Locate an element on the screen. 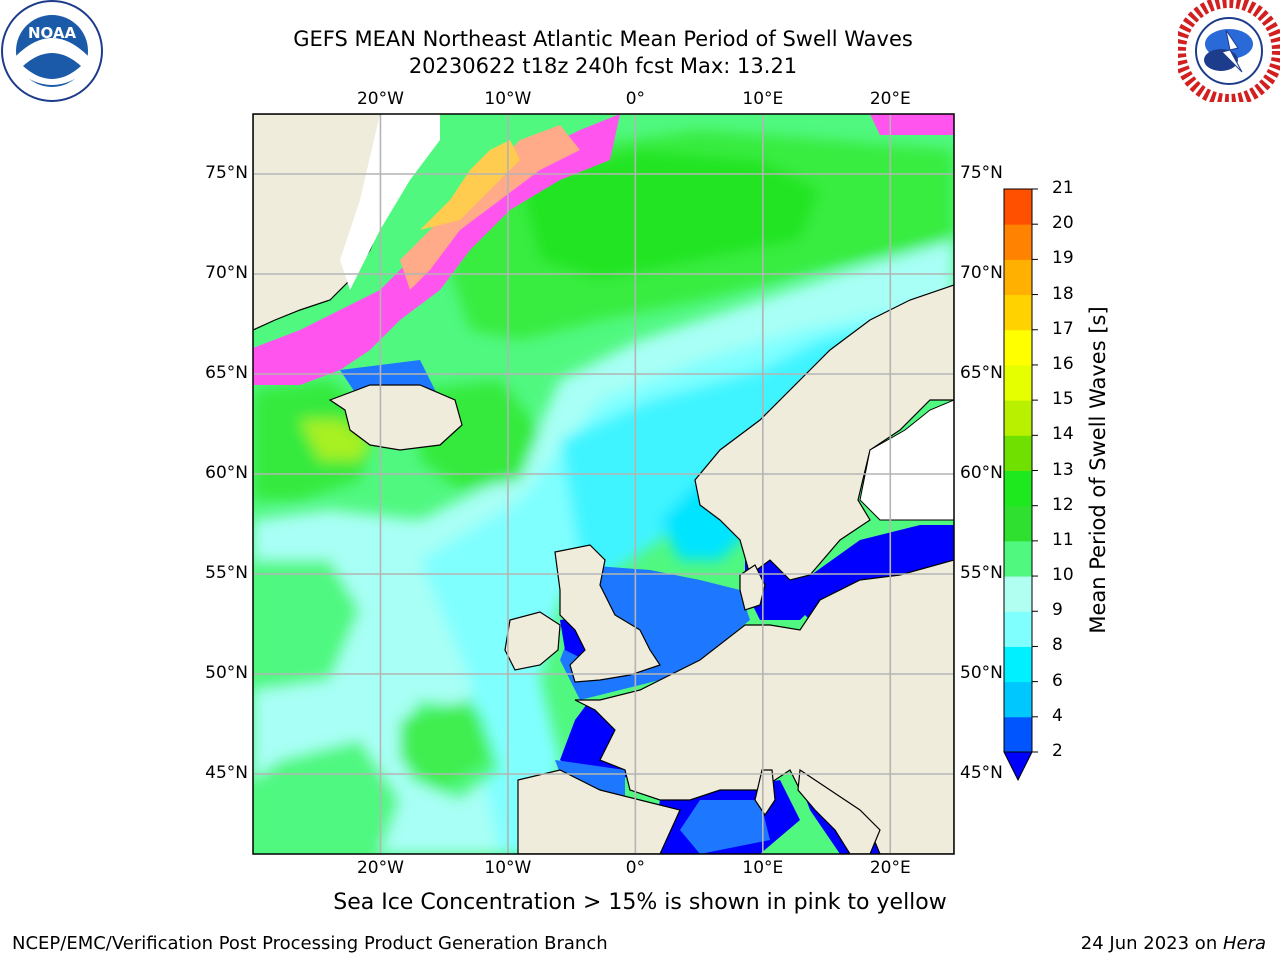 The height and width of the screenshot is (960, 1280). colorbar-tick-label: 9 is located at coordinates (1057, 610).